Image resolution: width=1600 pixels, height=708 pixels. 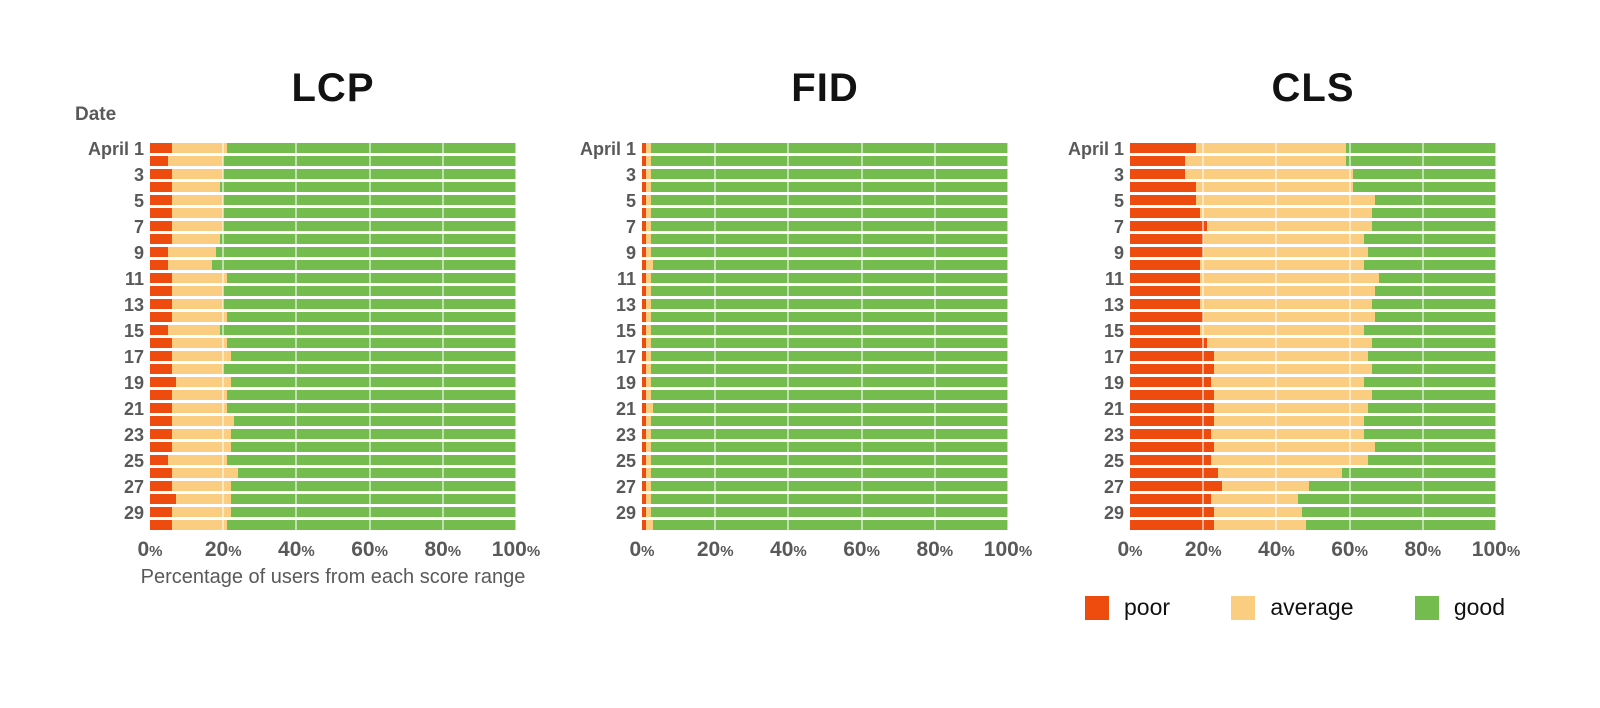 I want to click on plot-area, so click(x=333, y=338).